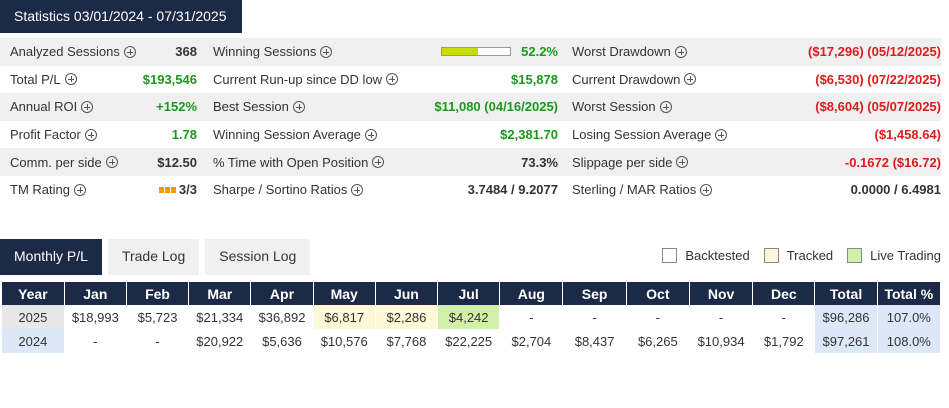  What do you see at coordinates (176, 107) in the screenshot?
I see `stat-value-text: +152%` at bounding box center [176, 107].